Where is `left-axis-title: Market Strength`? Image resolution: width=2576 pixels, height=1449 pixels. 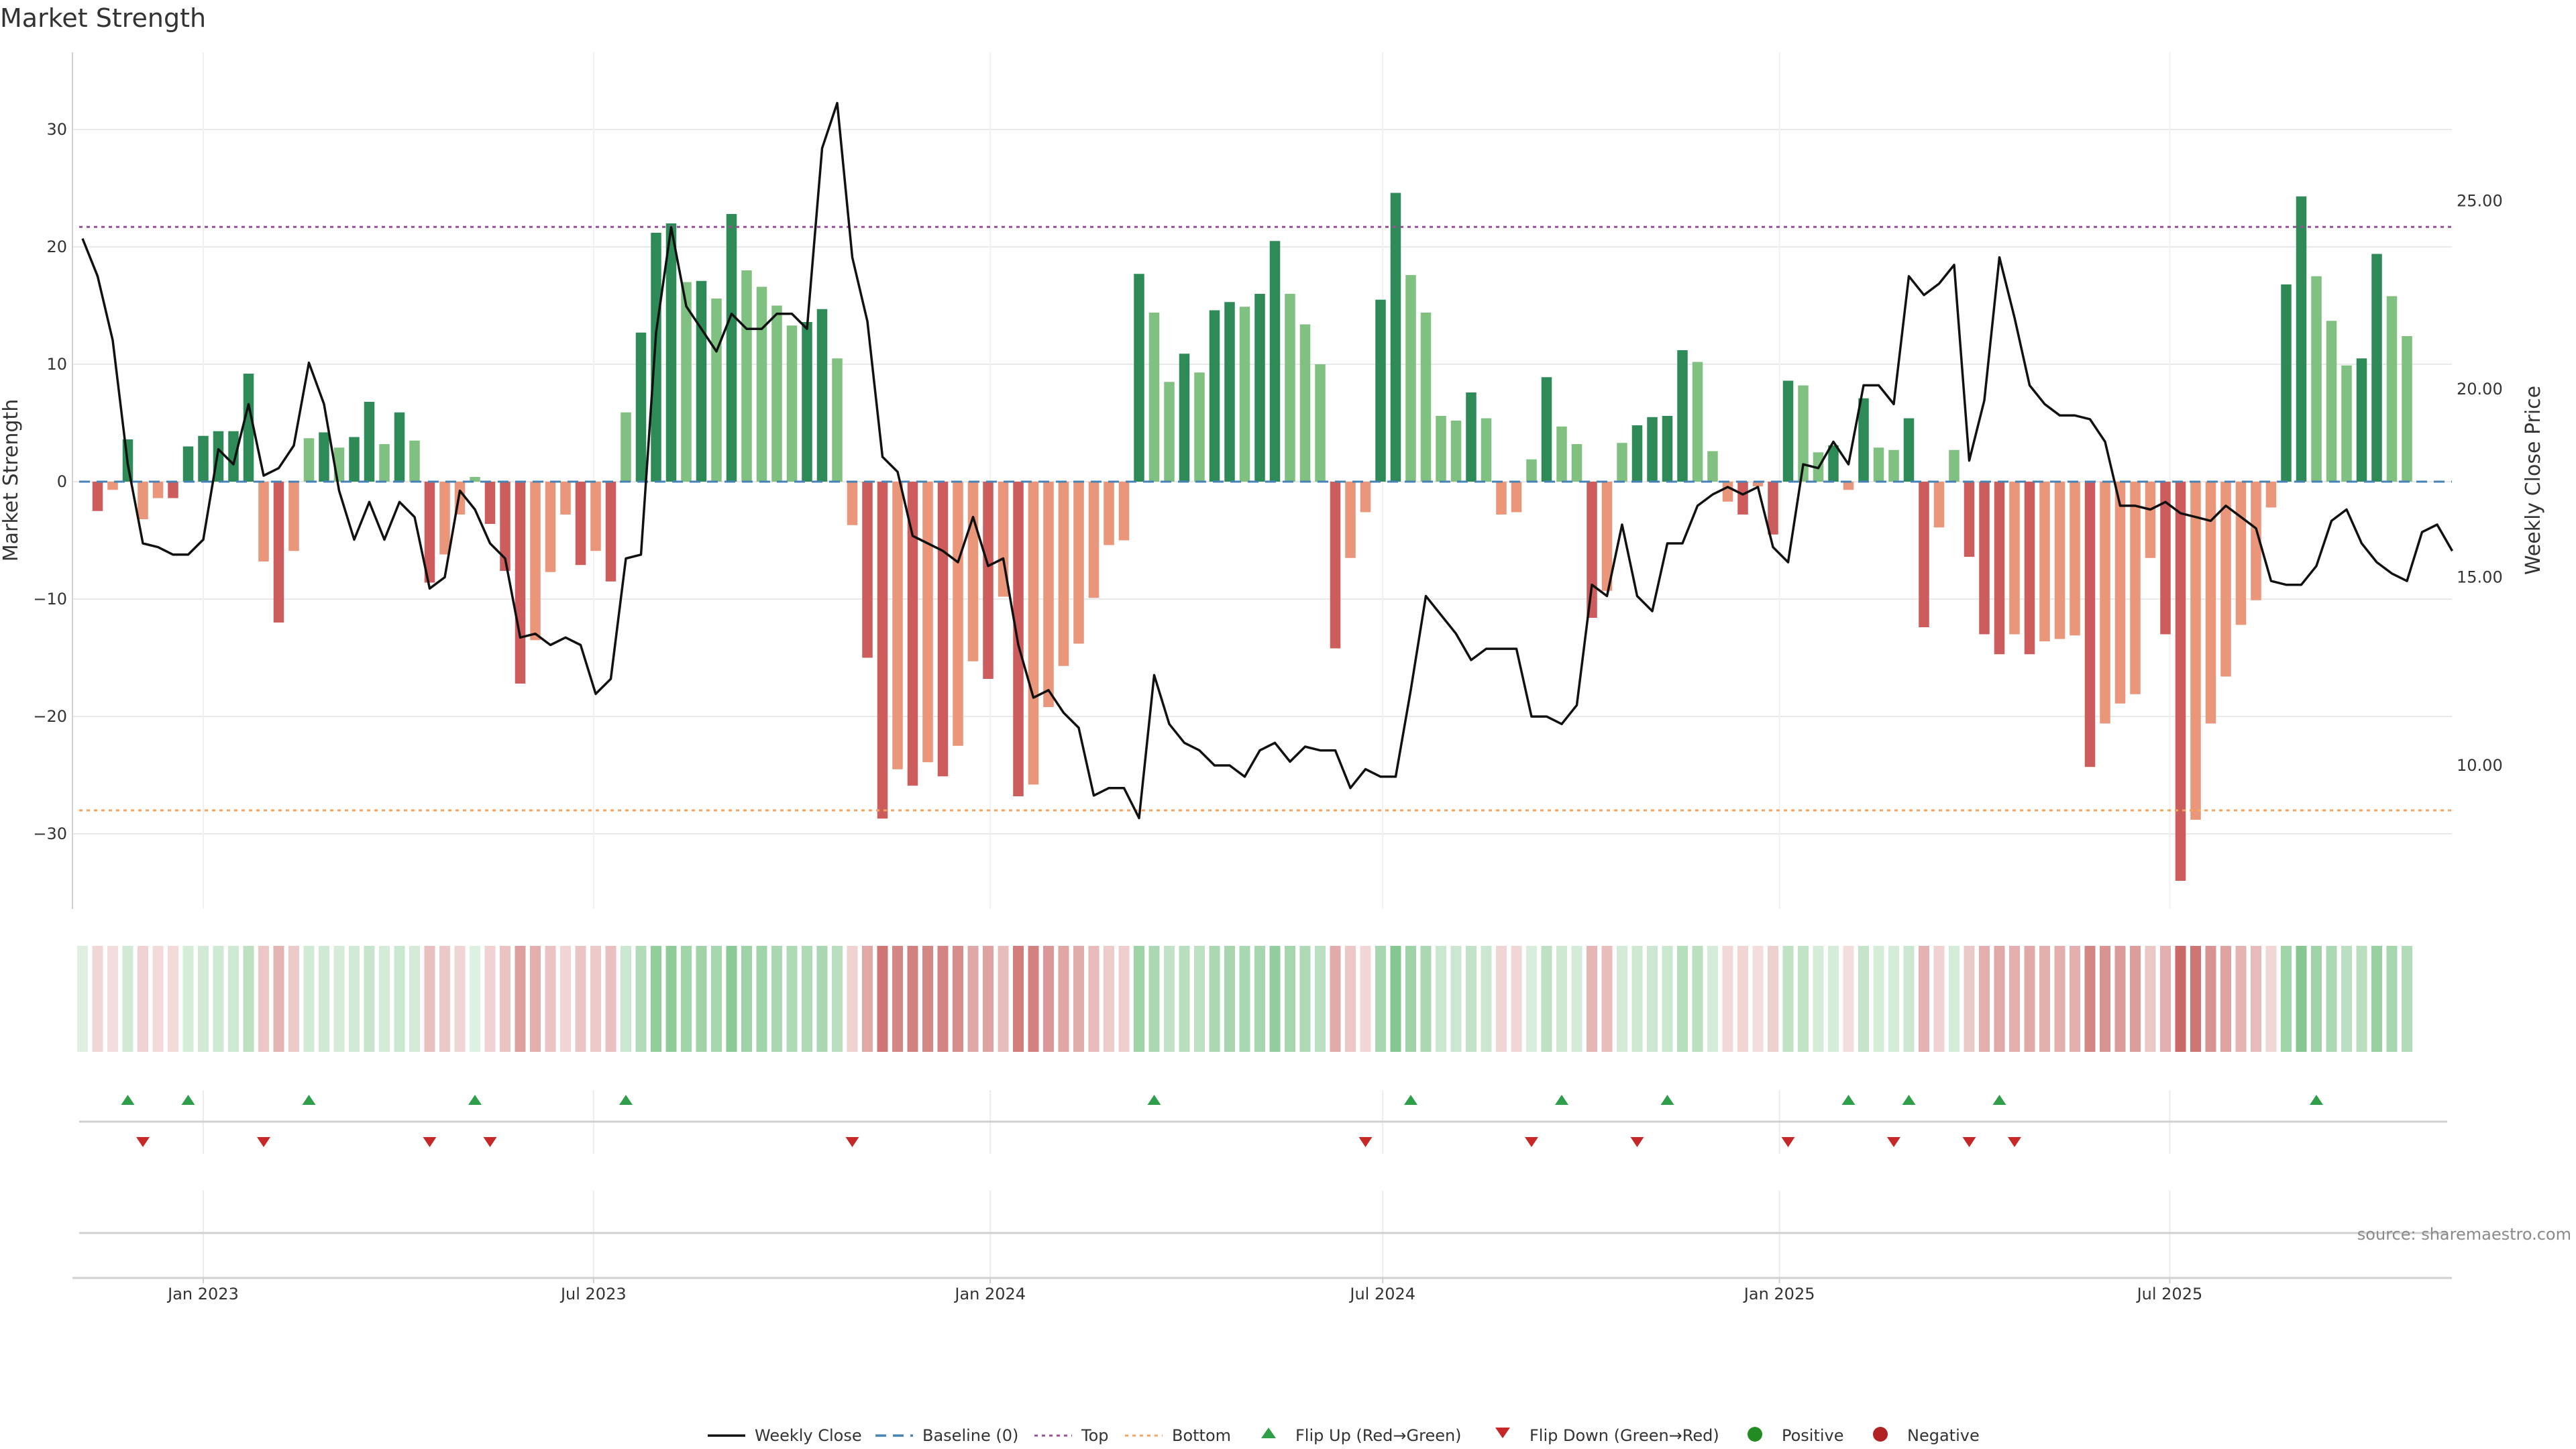 left-axis-title: Market Strength is located at coordinates (11, 480).